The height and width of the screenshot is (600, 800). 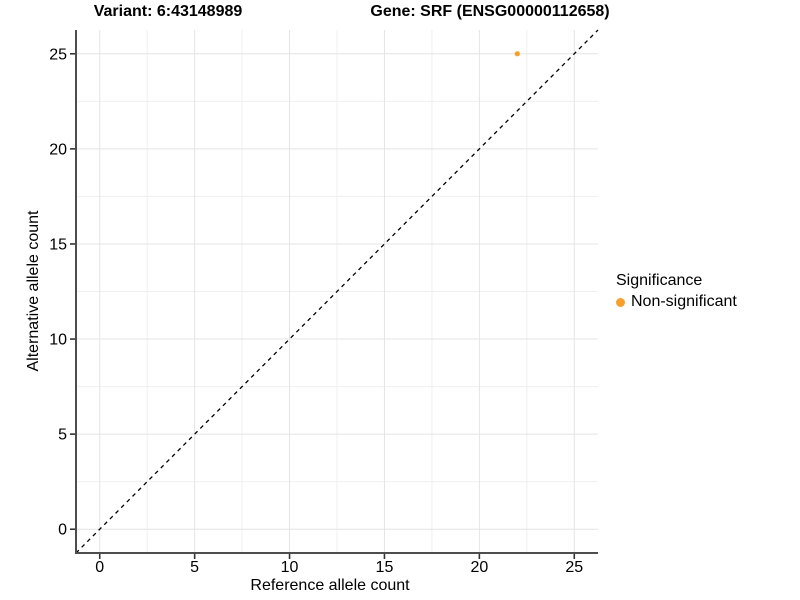 What do you see at coordinates (58, 54) in the screenshot?
I see `y-tick-label: 25` at bounding box center [58, 54].